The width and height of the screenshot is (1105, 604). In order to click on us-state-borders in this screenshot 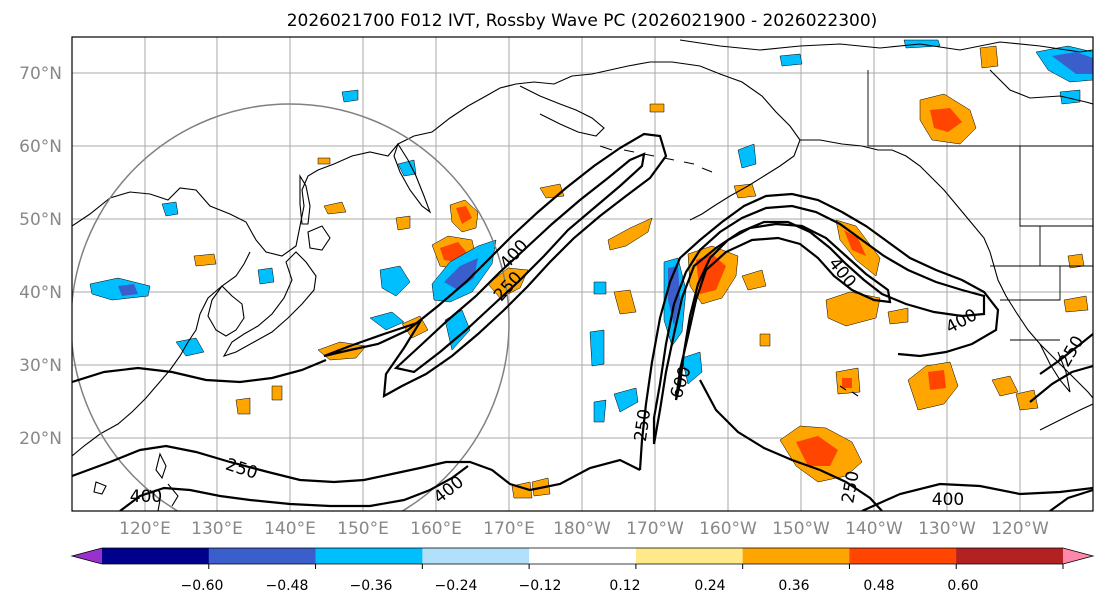, I will do `click(1041, 283)`.